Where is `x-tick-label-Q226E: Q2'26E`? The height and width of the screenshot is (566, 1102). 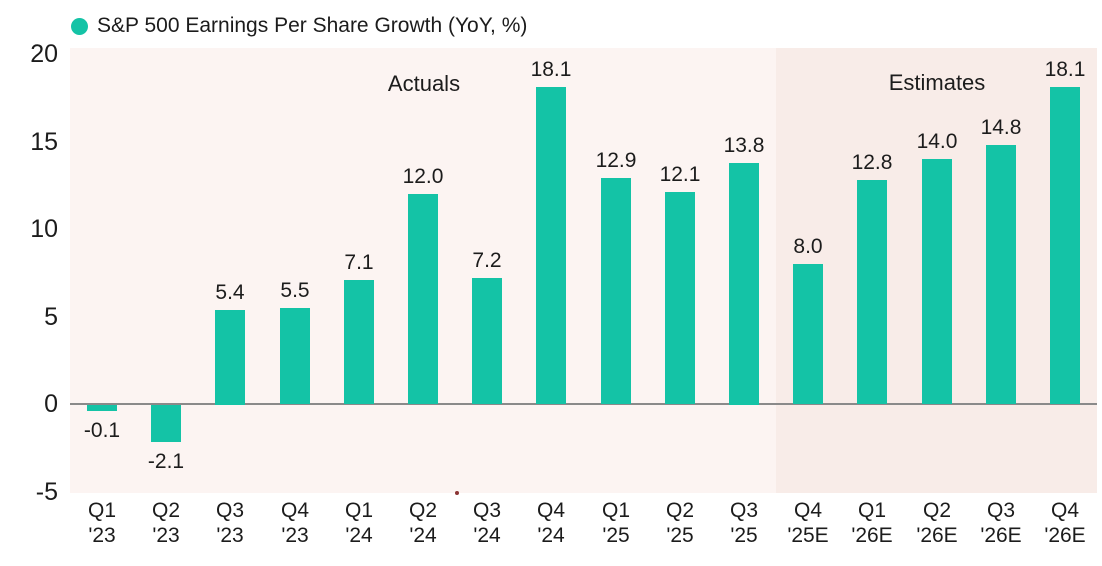
x-tick-label-Q226E: Q2'26E is located at coordinates (937, 523).